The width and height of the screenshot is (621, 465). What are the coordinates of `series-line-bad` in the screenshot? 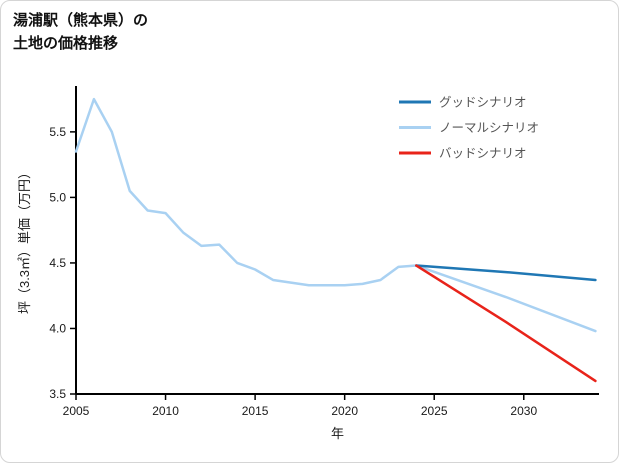 It's located at (506, 323).